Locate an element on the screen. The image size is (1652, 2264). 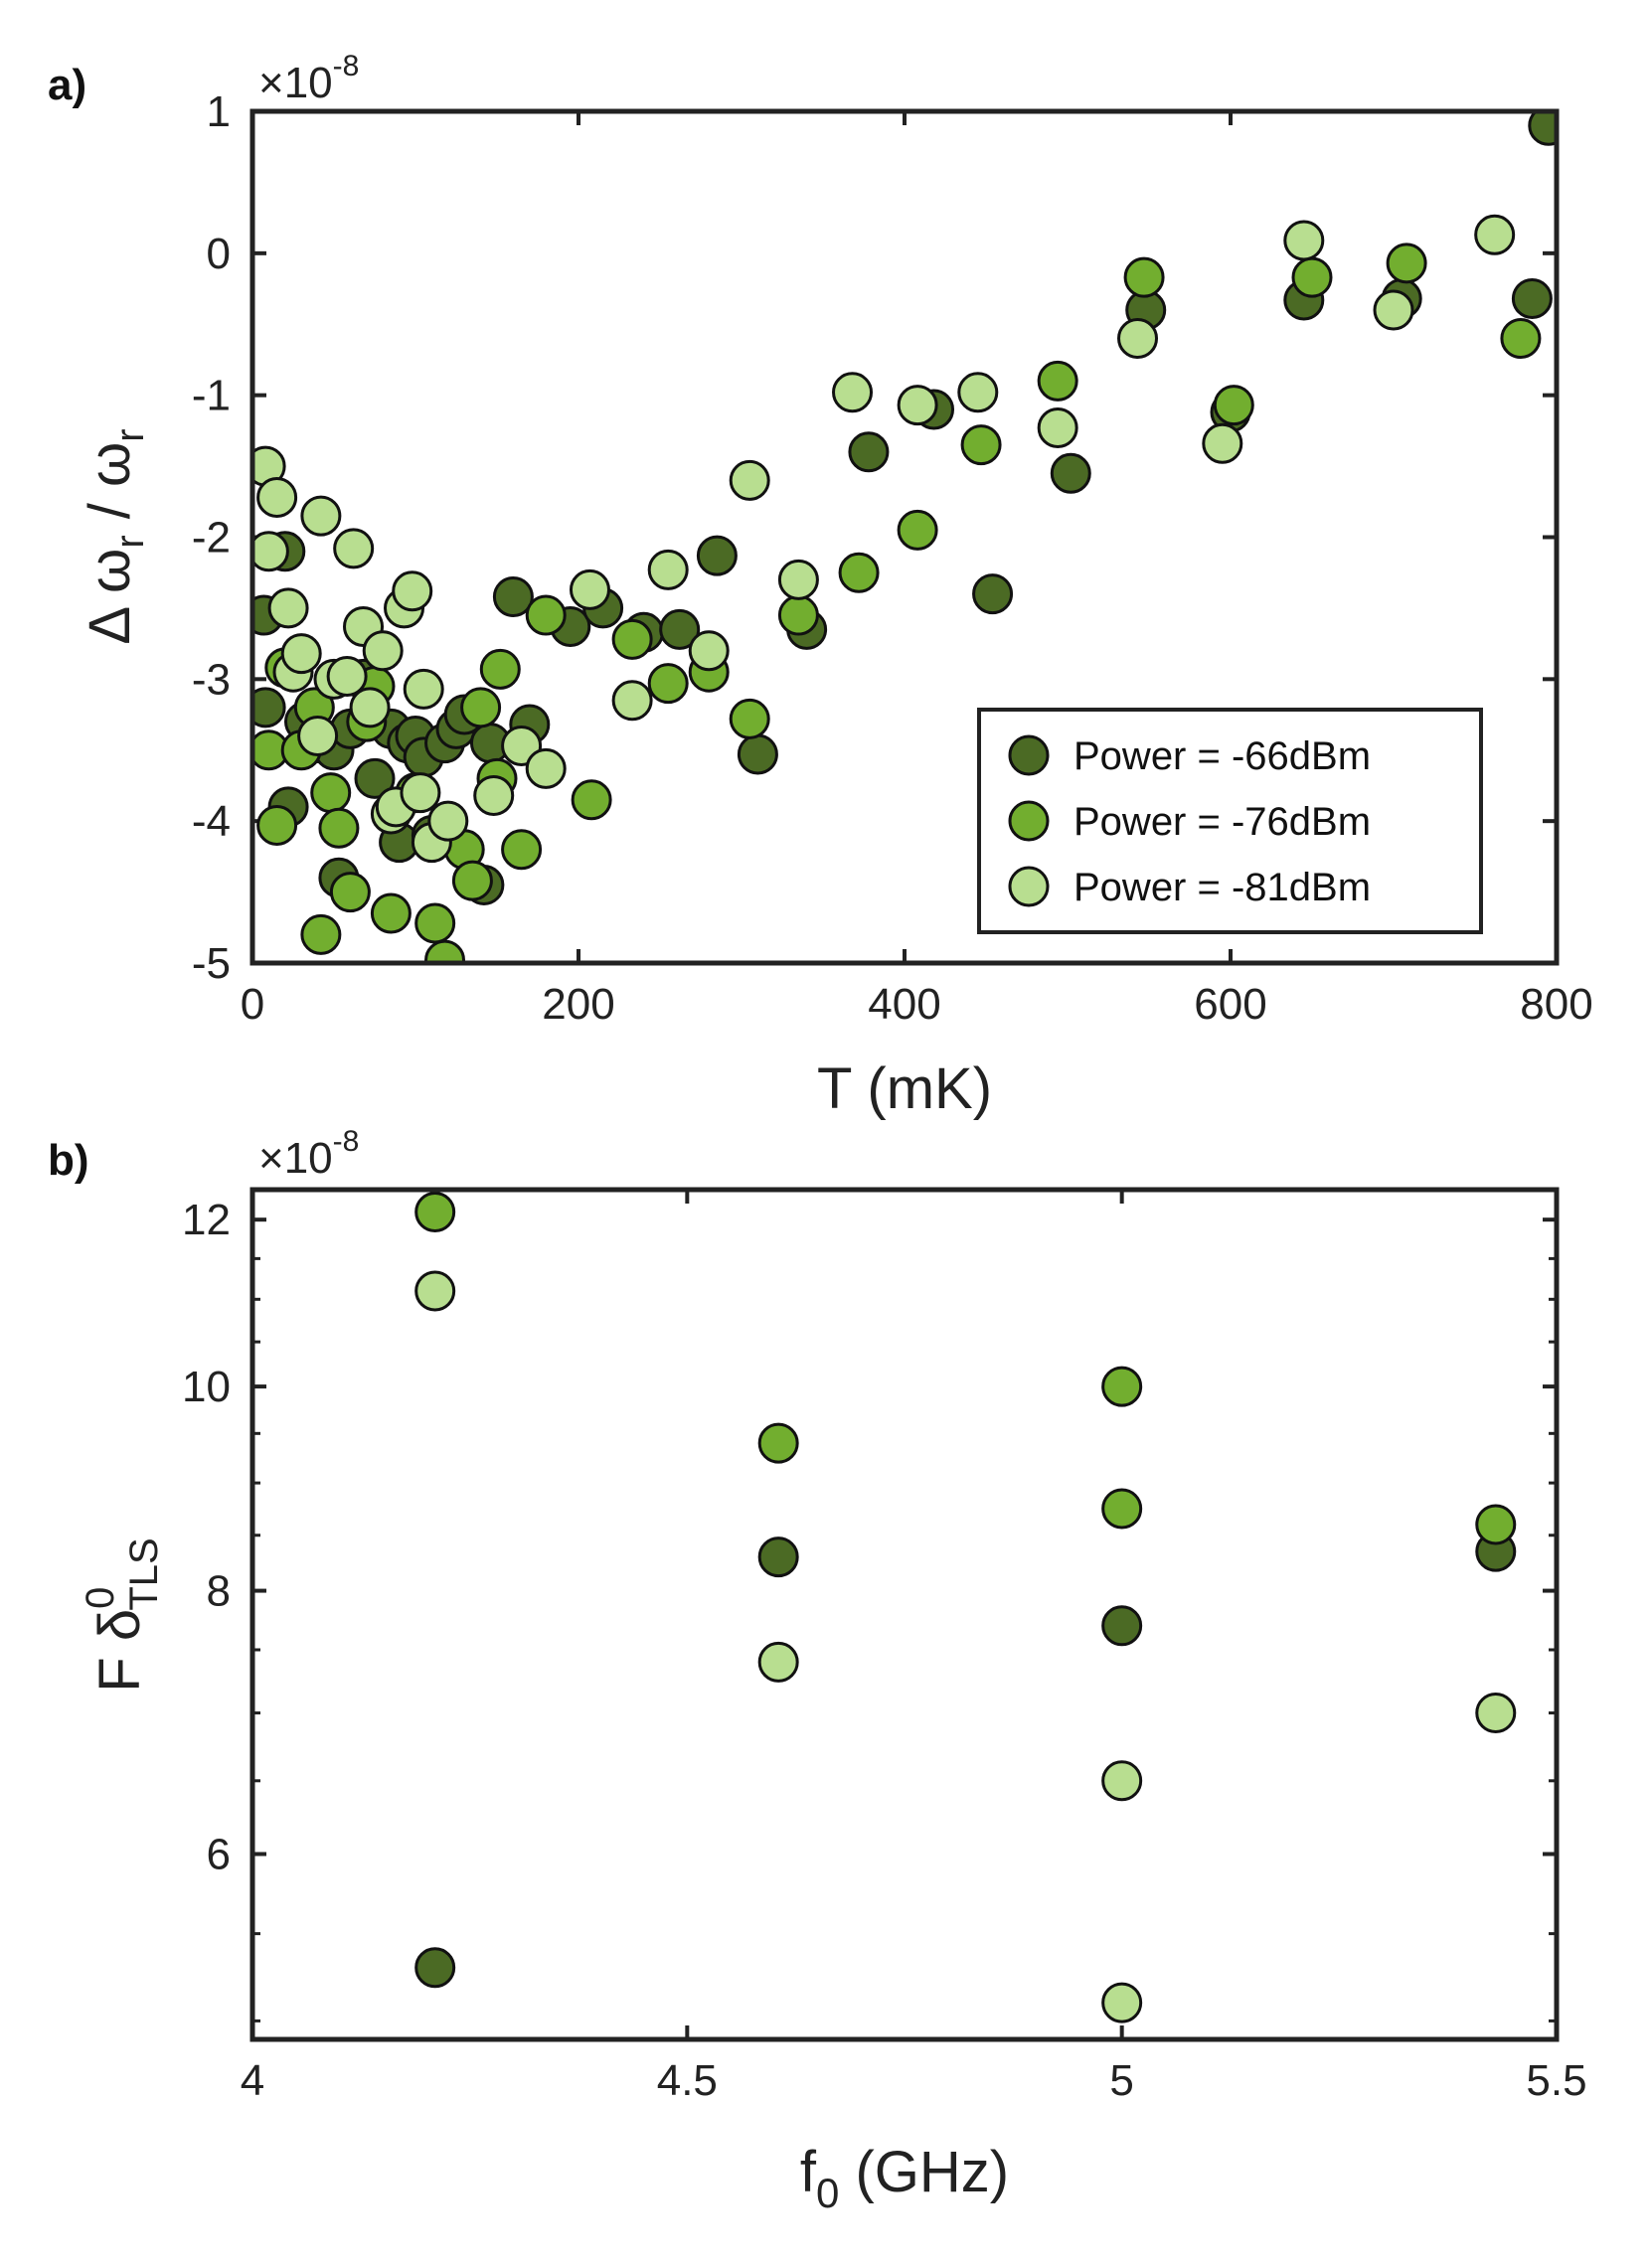
svg-text: Δ ωr / ωr is located at coordinates (115, 536).